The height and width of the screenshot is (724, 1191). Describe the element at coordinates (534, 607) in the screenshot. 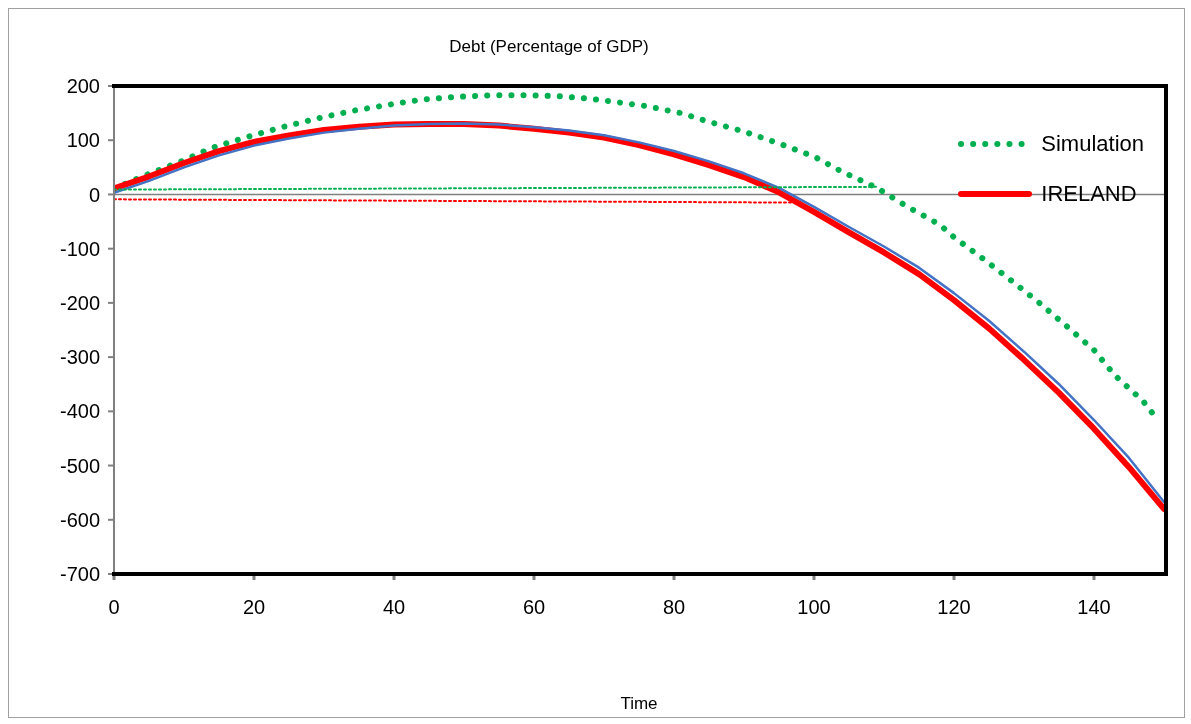

I see `x-tick-label: 60` at that location.